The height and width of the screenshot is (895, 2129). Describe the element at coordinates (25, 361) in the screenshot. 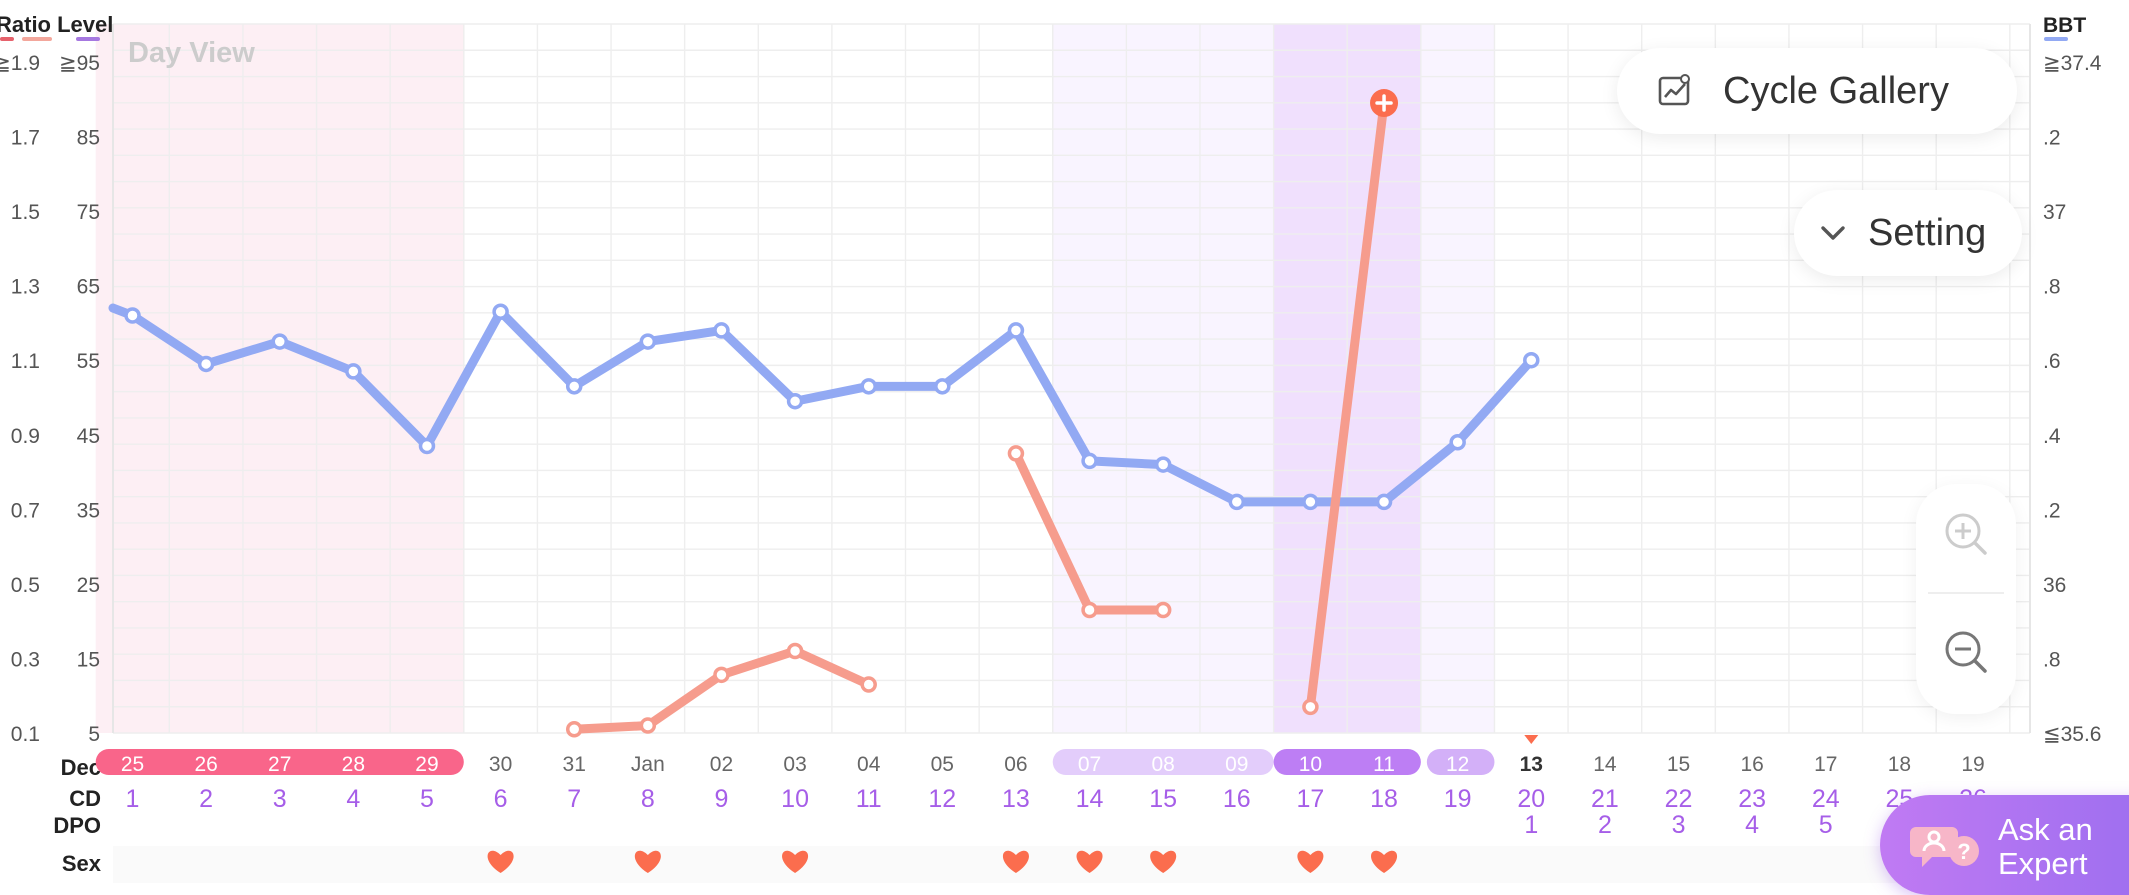

I see `ratio-tick-label: 1.1` at that location.